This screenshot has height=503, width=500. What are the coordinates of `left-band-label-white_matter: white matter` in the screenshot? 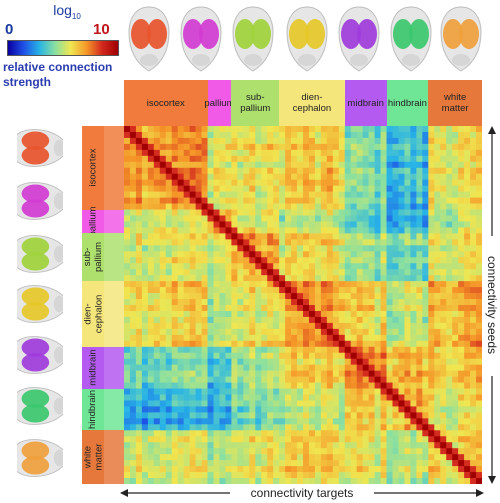 It's located at (93, 457).